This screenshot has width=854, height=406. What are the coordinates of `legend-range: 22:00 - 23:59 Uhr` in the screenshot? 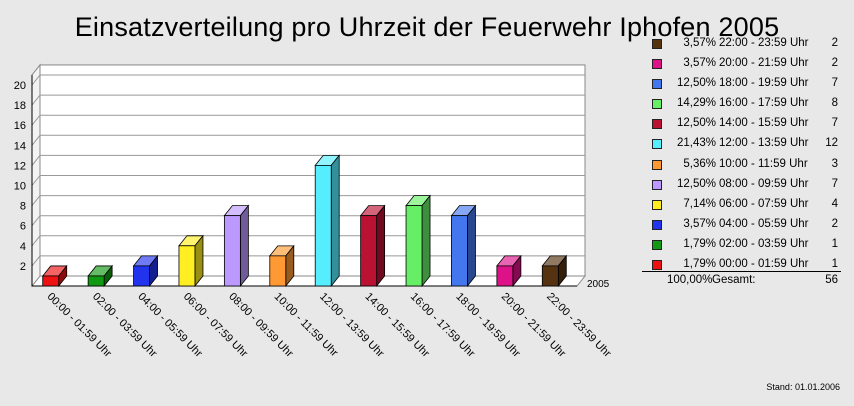 It's located at (764, 43).